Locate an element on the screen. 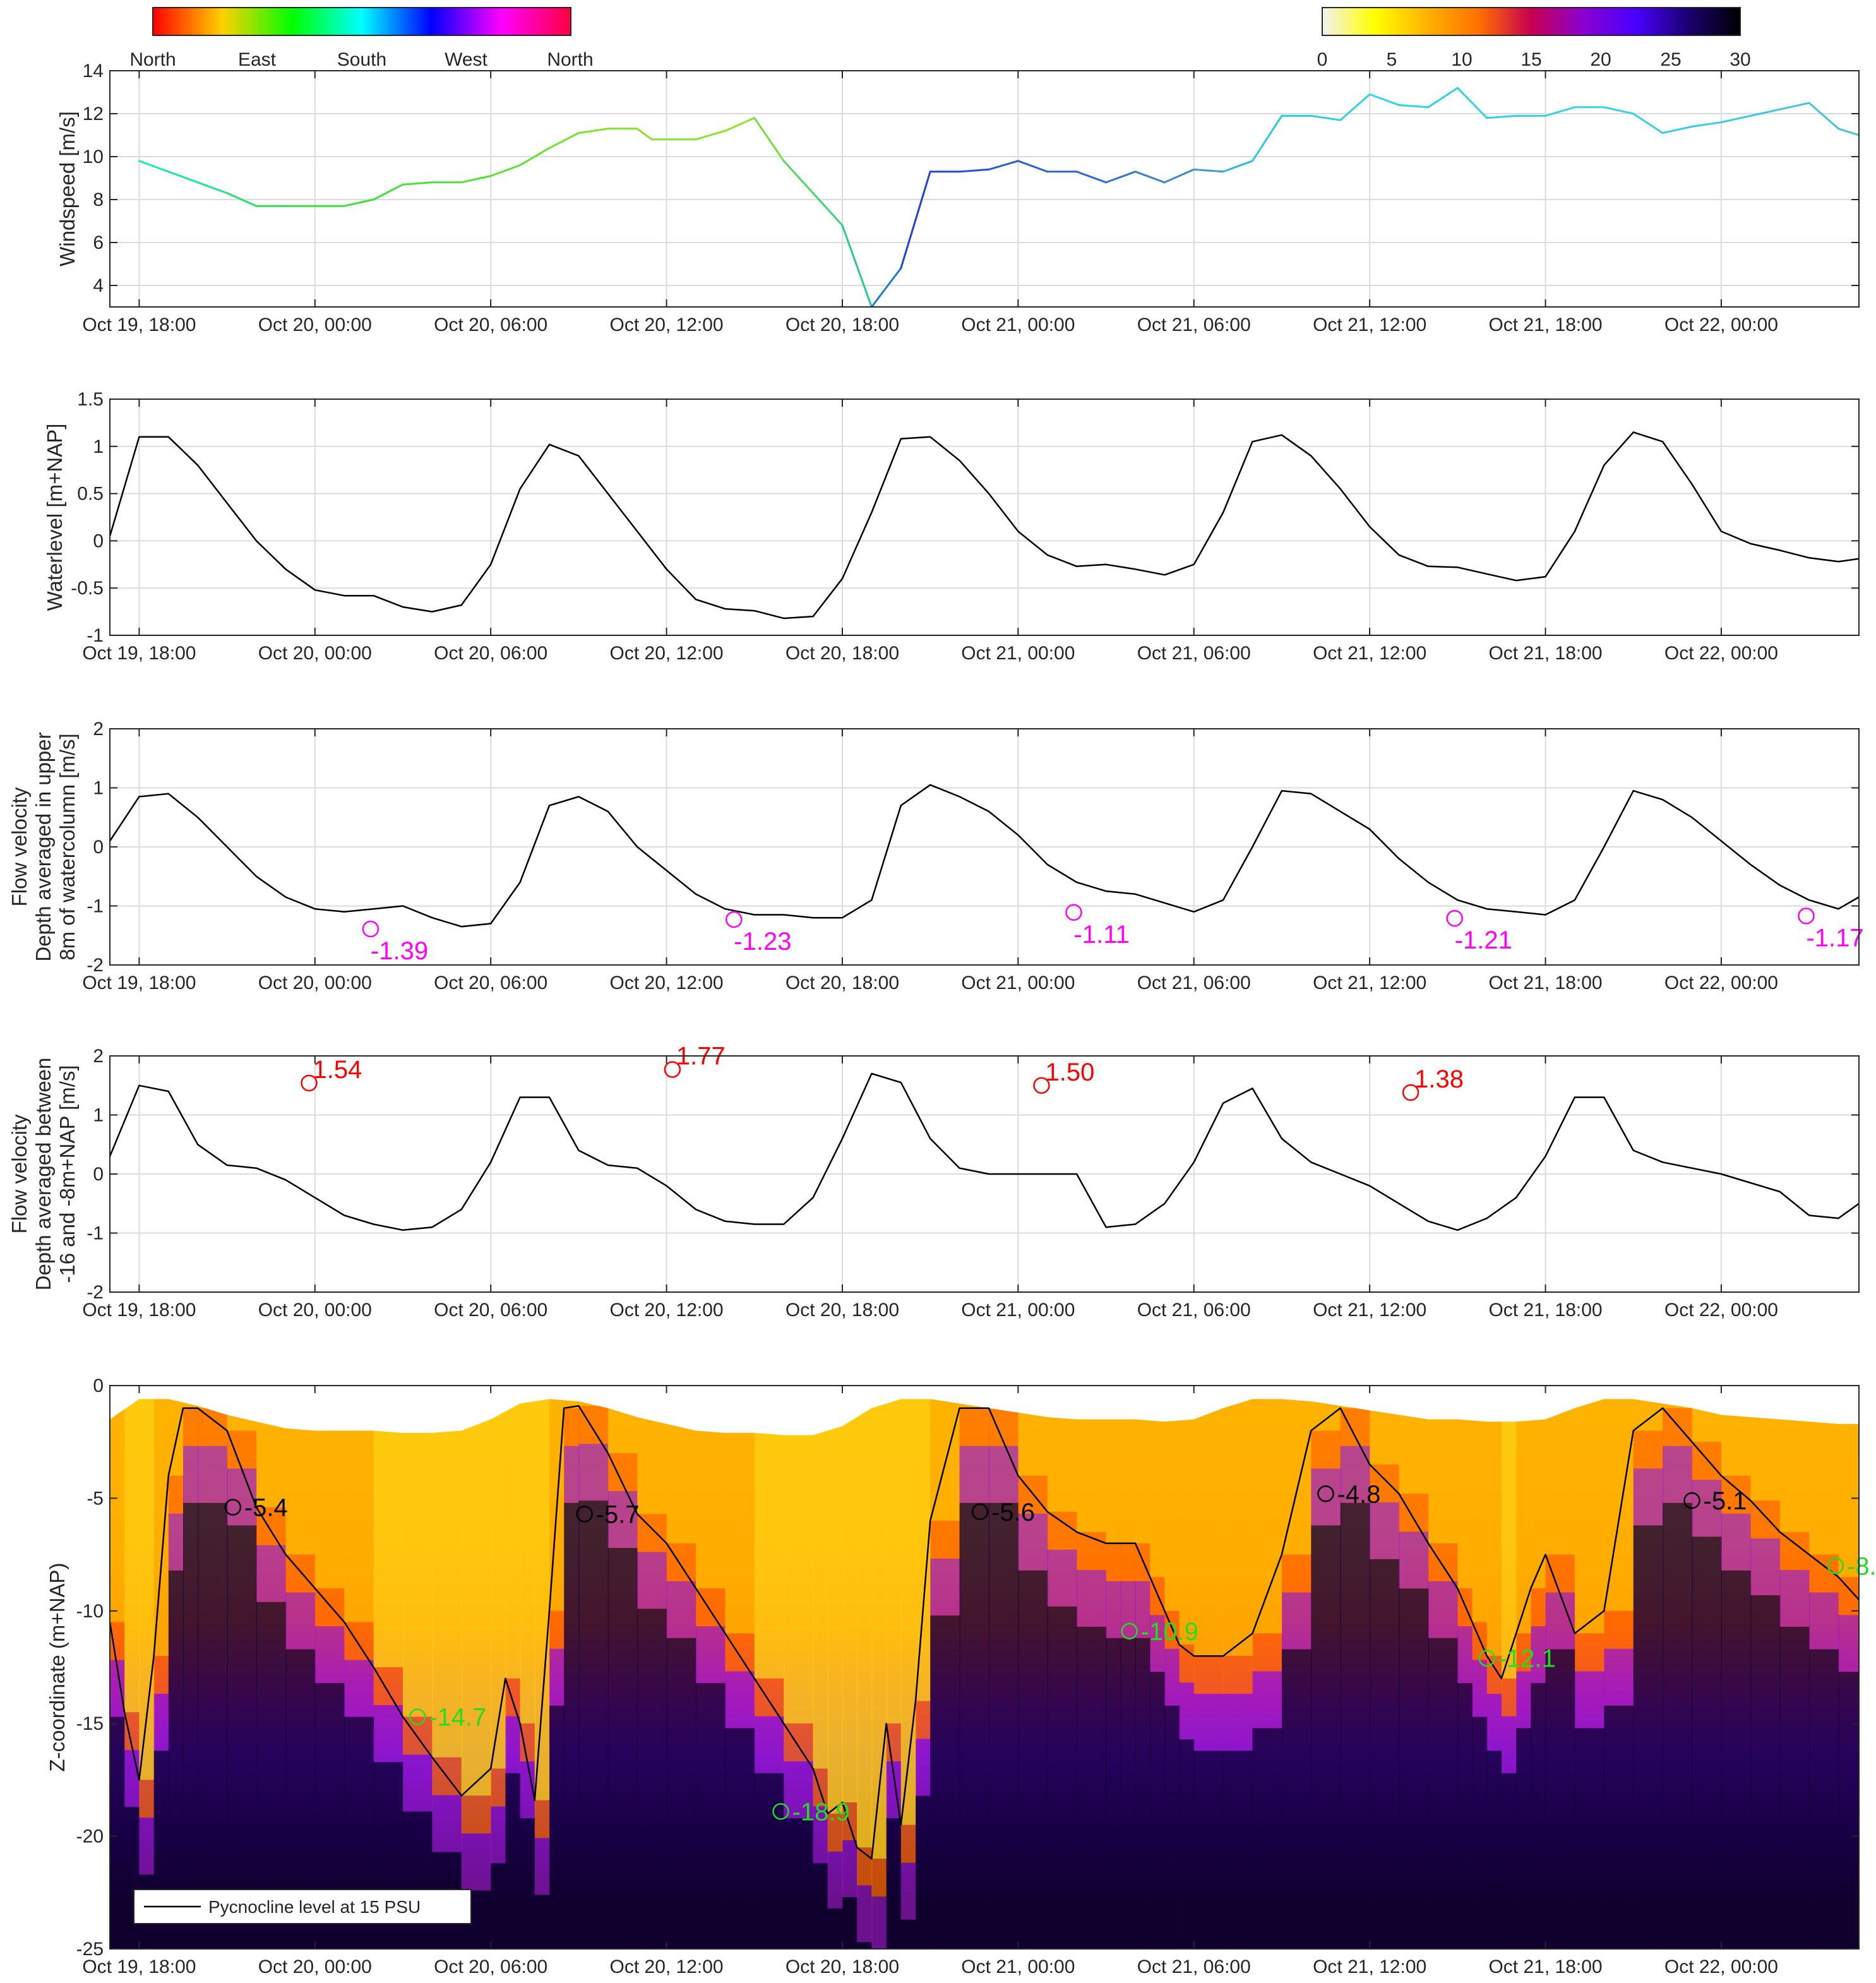 This screenshot has width=1876, height=1983. salinity-colorbar: 0 5 10 15 20 25 30 is located at coordinates (1534, 38).